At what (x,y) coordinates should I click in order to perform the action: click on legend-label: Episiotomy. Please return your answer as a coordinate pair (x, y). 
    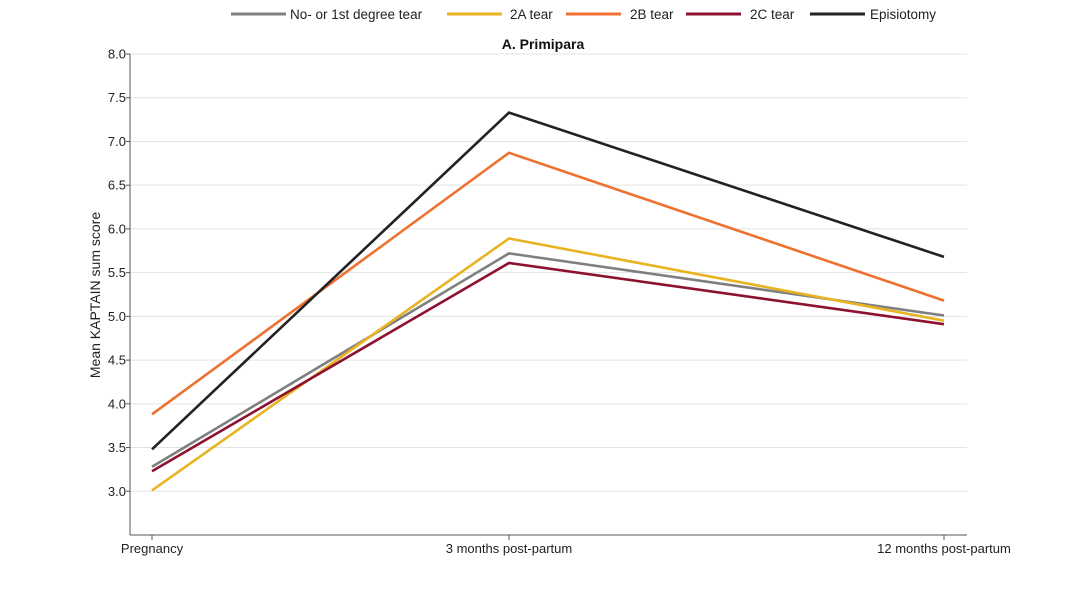
    Looking at the image, I should click on (903, 14).